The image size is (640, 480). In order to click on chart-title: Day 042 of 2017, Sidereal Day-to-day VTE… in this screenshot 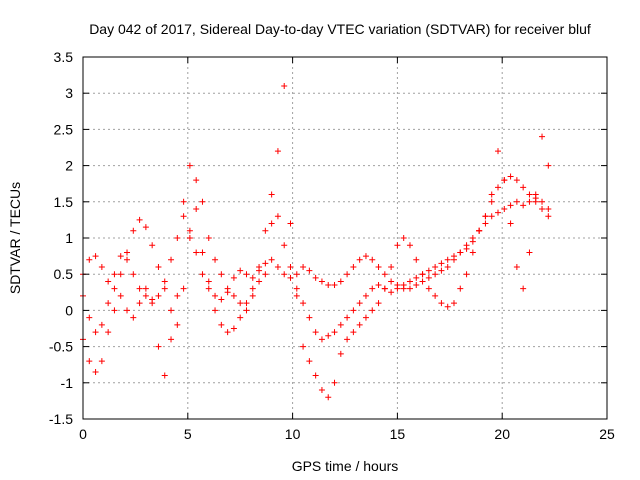, I will do `click(340, 29)`.